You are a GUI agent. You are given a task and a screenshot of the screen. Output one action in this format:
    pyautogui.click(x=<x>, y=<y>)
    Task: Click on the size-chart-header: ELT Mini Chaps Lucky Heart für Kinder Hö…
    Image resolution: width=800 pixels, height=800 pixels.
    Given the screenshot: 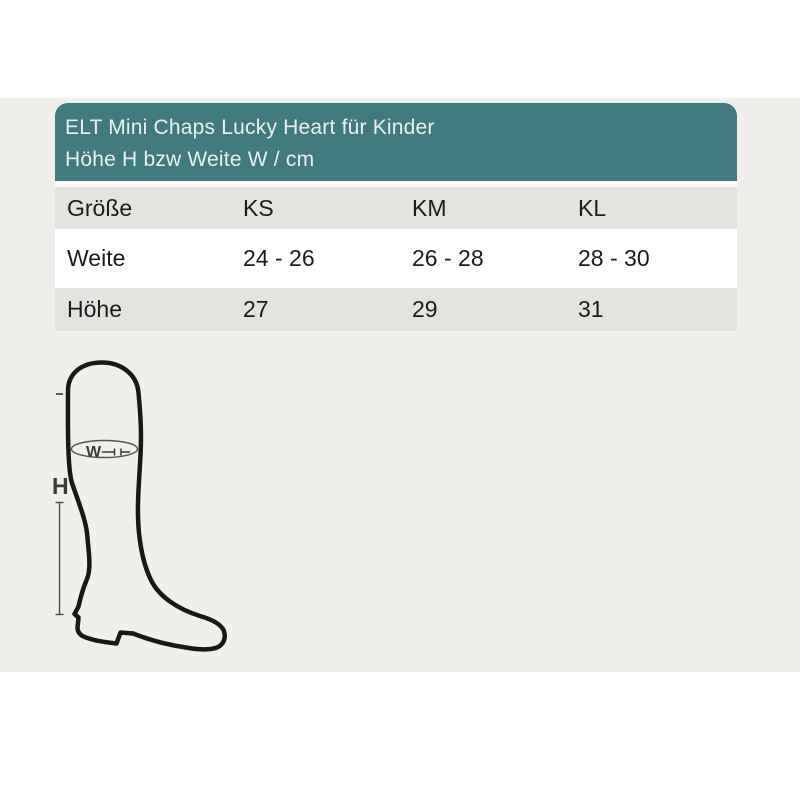 What is the action you would take?
    pyautogui.click(x=396, y=142)
    